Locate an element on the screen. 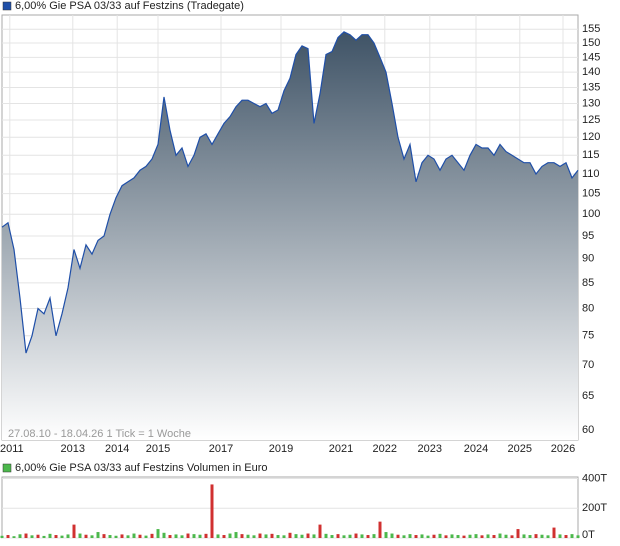 The image size is (620, 546). y-tick-label: 120 is located at coordinates (591, 137).